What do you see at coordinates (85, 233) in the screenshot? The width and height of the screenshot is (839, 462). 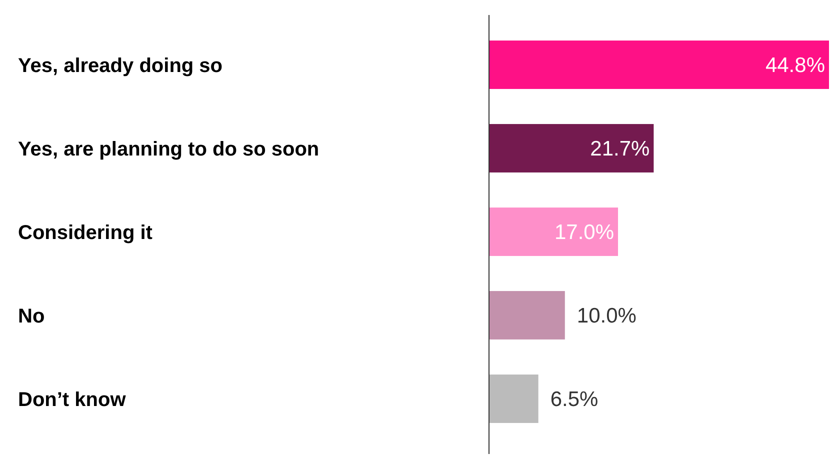 I see `y-tick-label: Considering it` at bounding box center [85, 233].